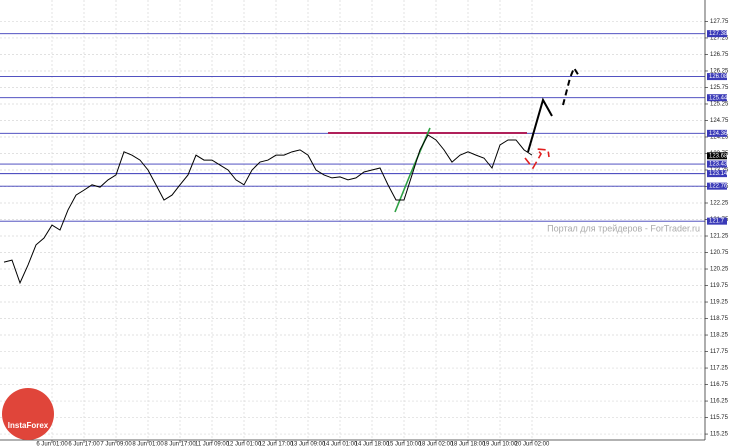 This screenshot has height=448, width=730. I want to click on watermark: Портал для трейдеров - ForTrader.ru, so click(623, 228).